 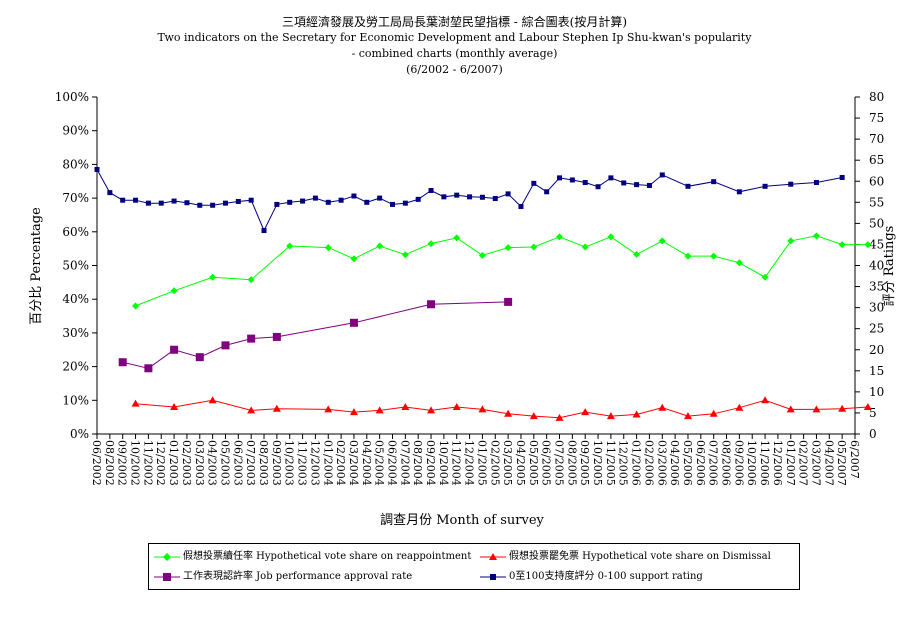 What do you see at coordinates (493, 556) in the screenshot?
I see `legend-marker-triangle` at bounding box center [493, 556].